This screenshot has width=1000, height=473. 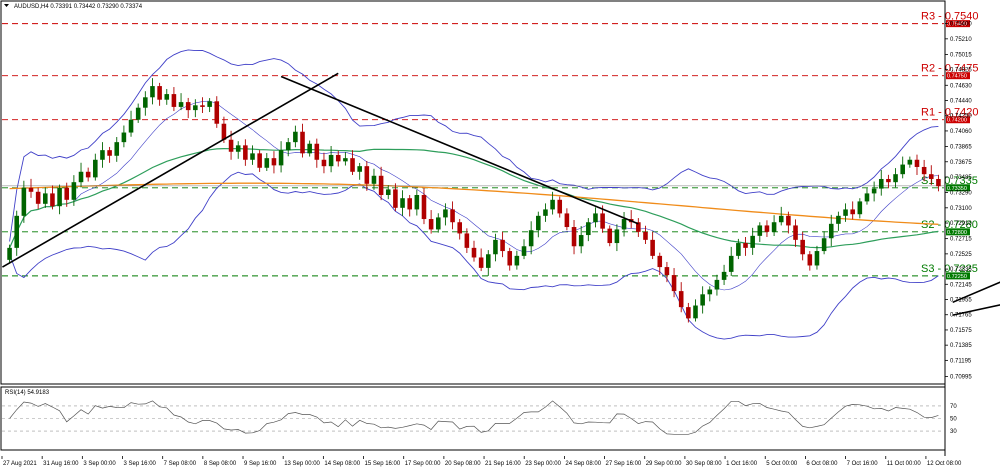 What do you see at coordinates (904, 464) in the screenshot?
I see `x-tick-label: 11 Oct 00:00` at bounding box center [904, 464].